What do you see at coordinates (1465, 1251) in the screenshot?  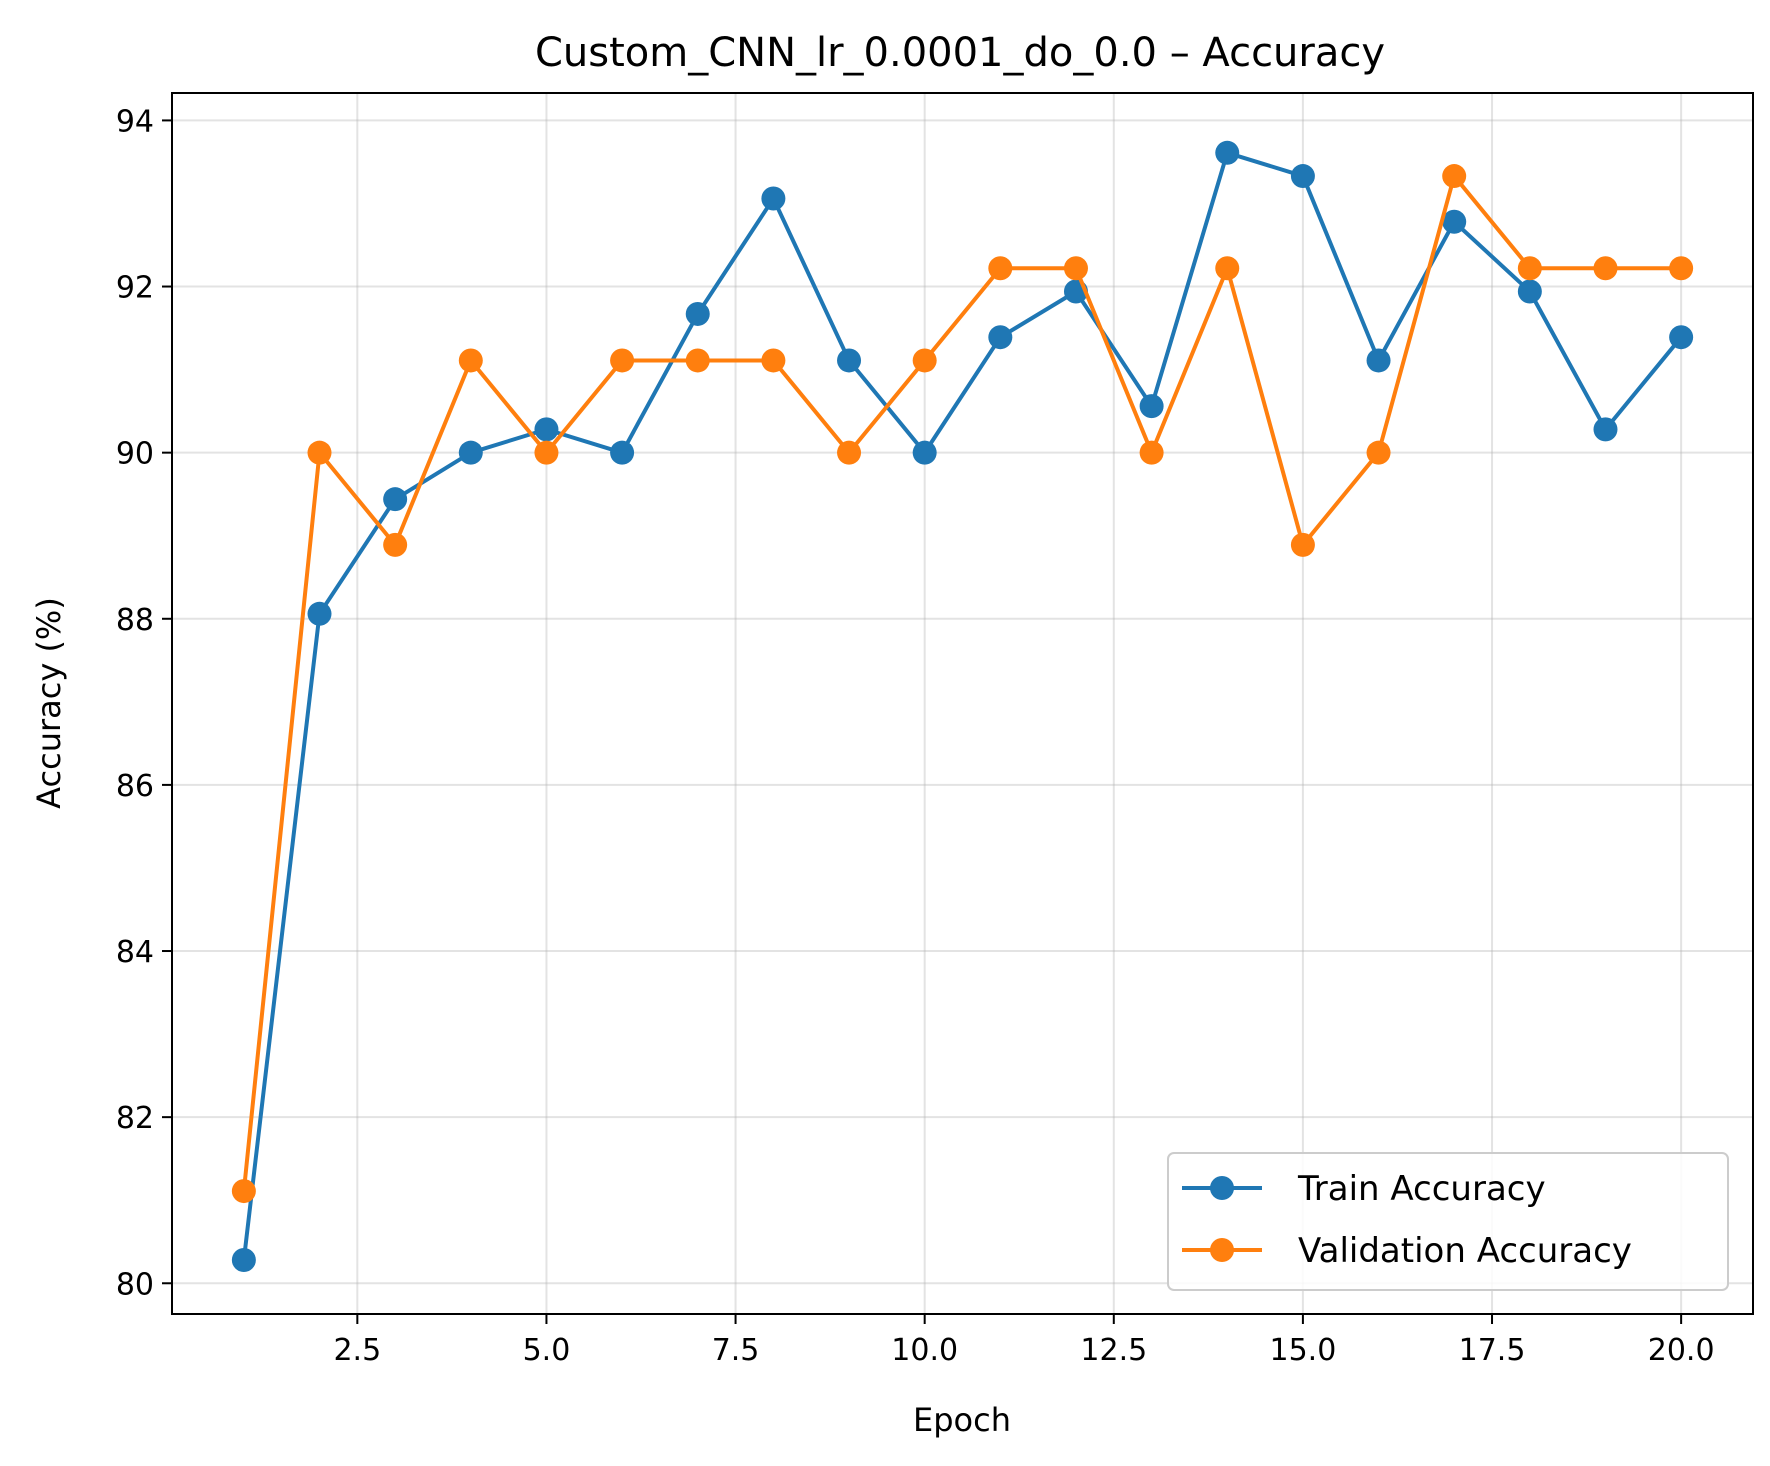 I see `legend-label: Validation Accuracy` at bounding box center [1465, 1251].